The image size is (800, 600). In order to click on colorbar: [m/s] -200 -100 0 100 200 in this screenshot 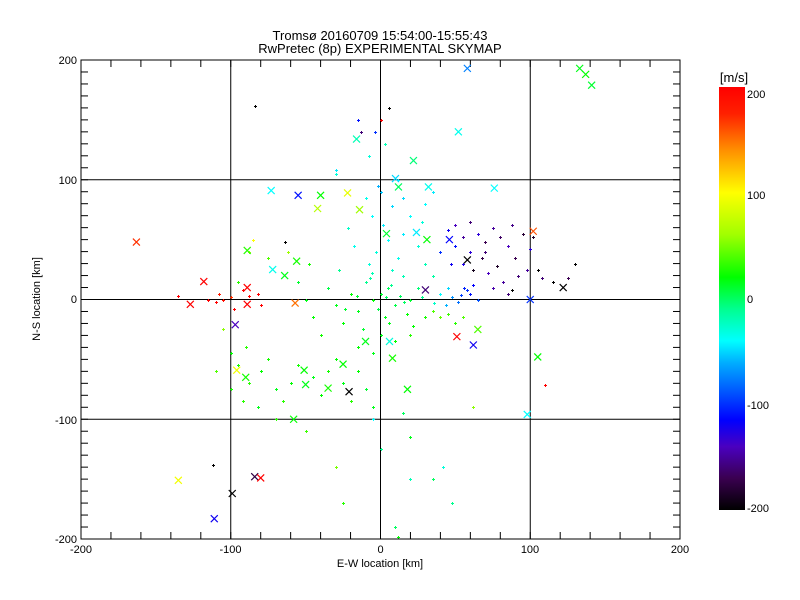, I will do `click(744, 292)`.